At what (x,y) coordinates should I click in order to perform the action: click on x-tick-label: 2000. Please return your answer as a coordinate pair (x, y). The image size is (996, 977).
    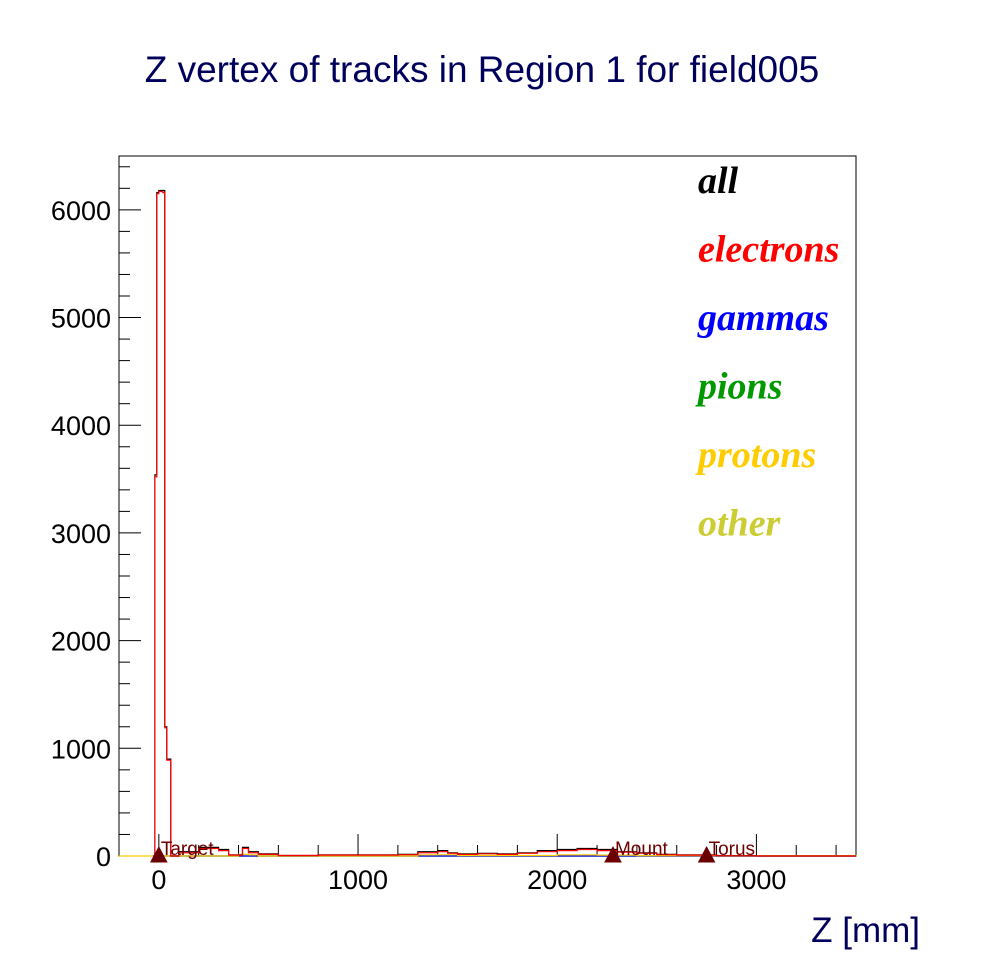
    Looking at the image, I should click on (557, 880).